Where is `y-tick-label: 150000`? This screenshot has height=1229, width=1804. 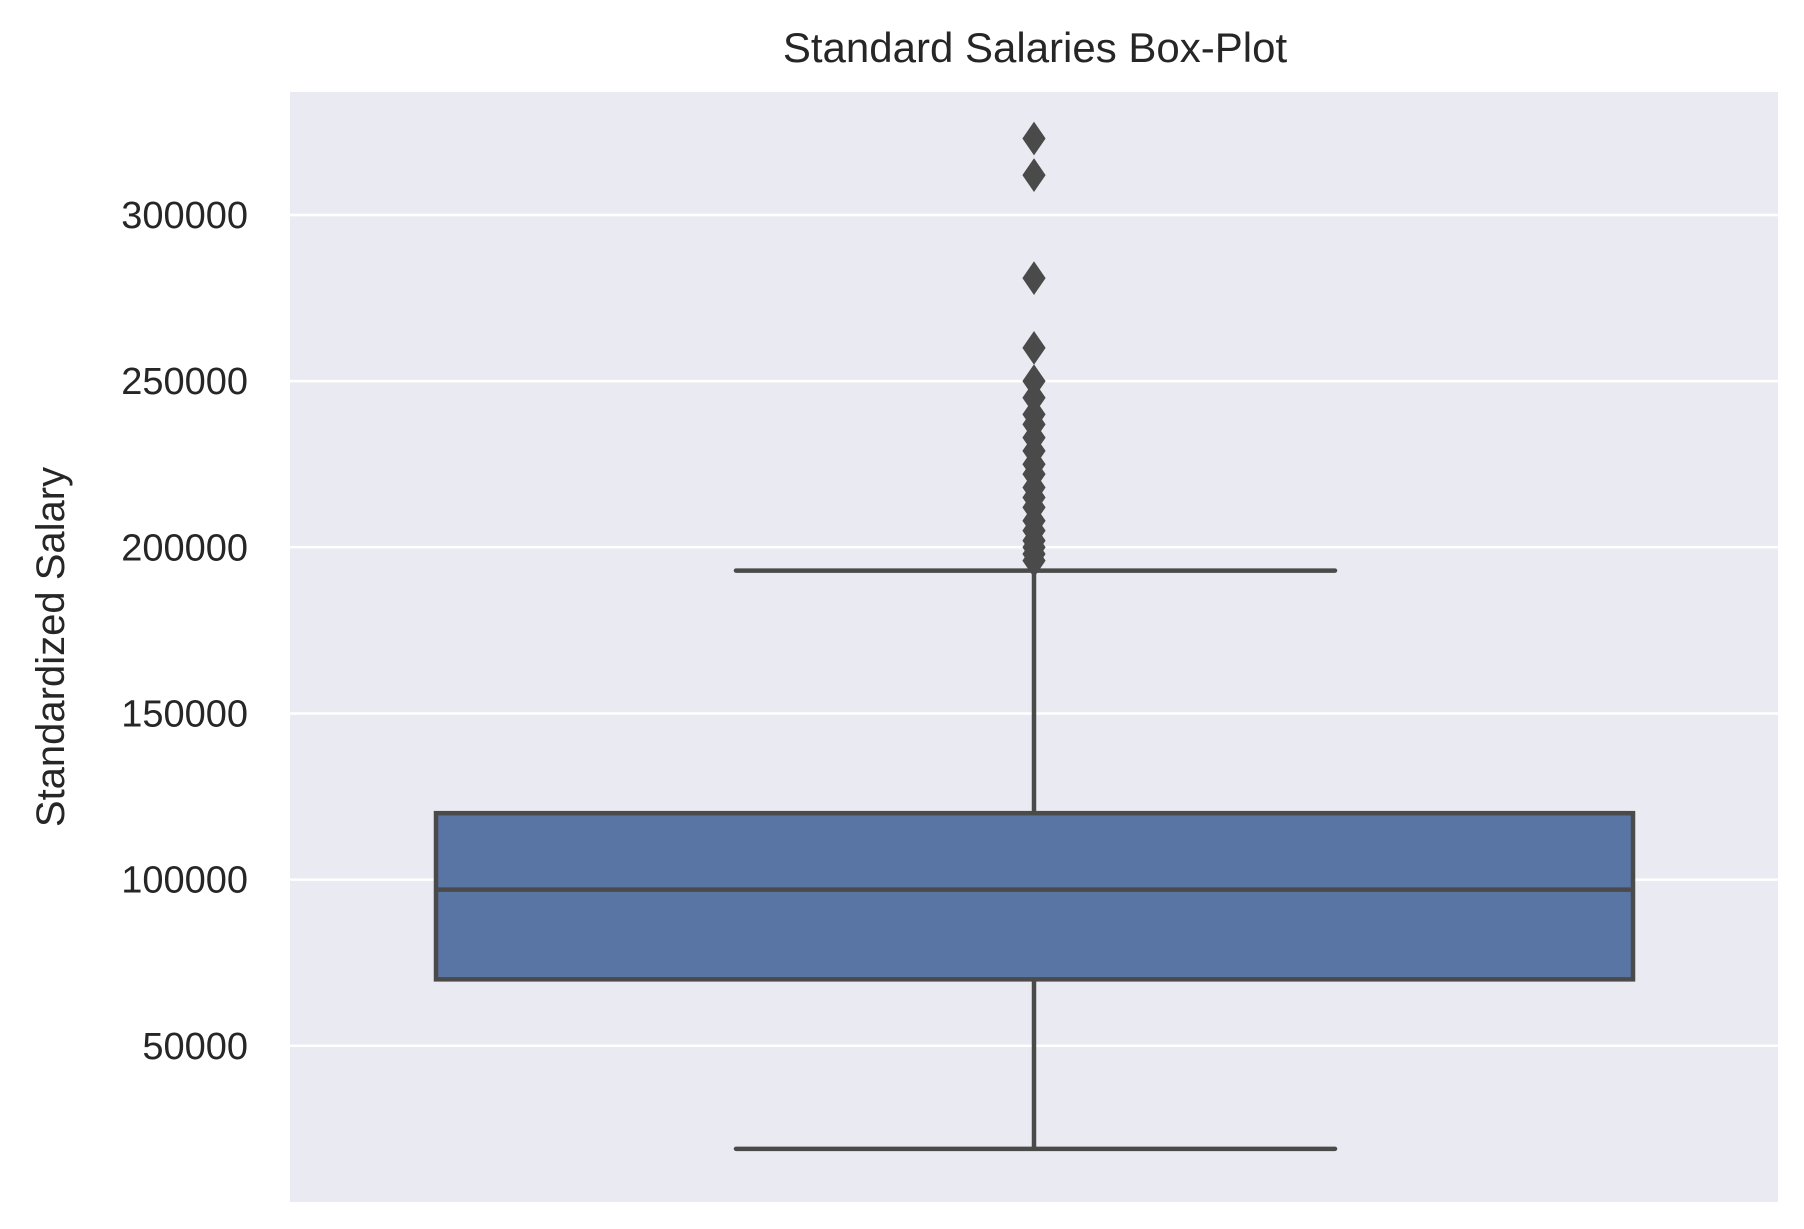
y-tick-label: 150000 is located at coordinates (184, 714).